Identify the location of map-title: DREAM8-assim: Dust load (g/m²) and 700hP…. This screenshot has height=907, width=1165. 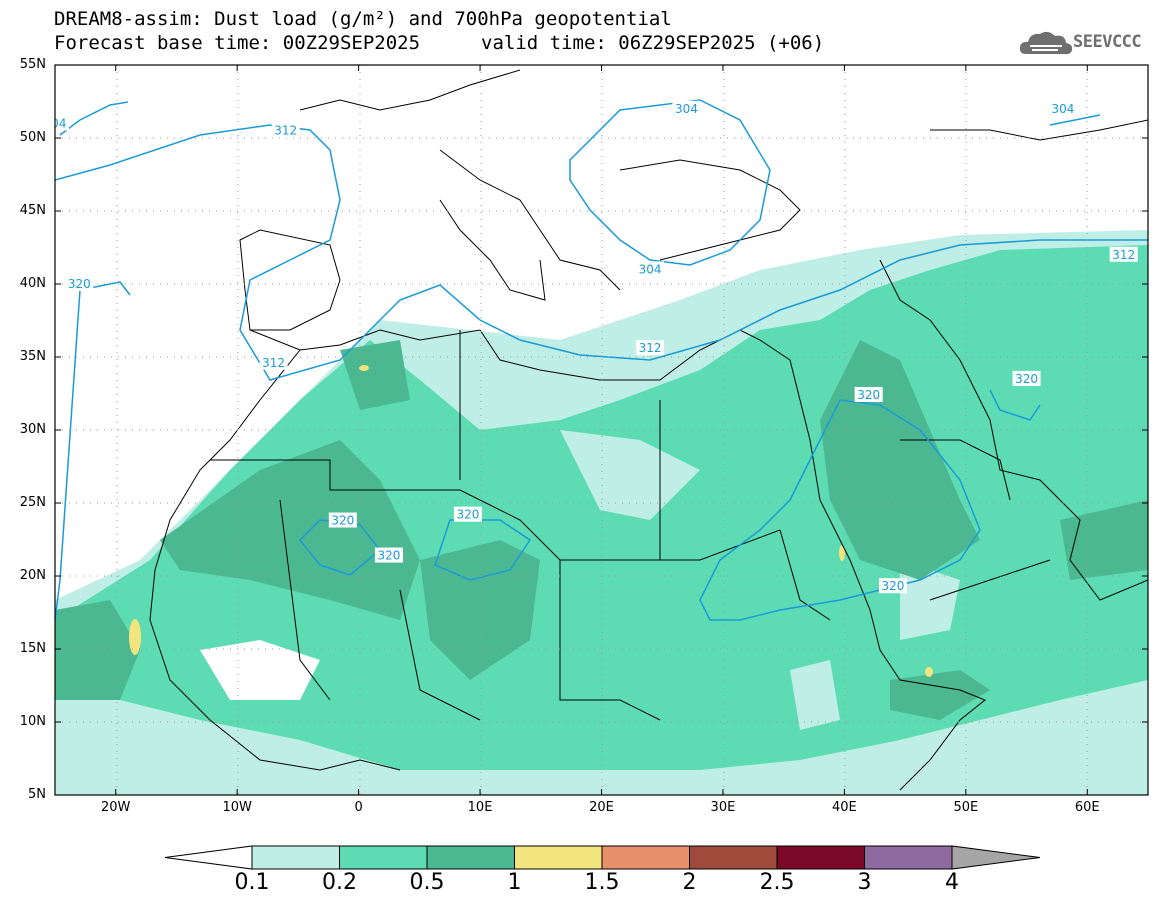
(363, 19).